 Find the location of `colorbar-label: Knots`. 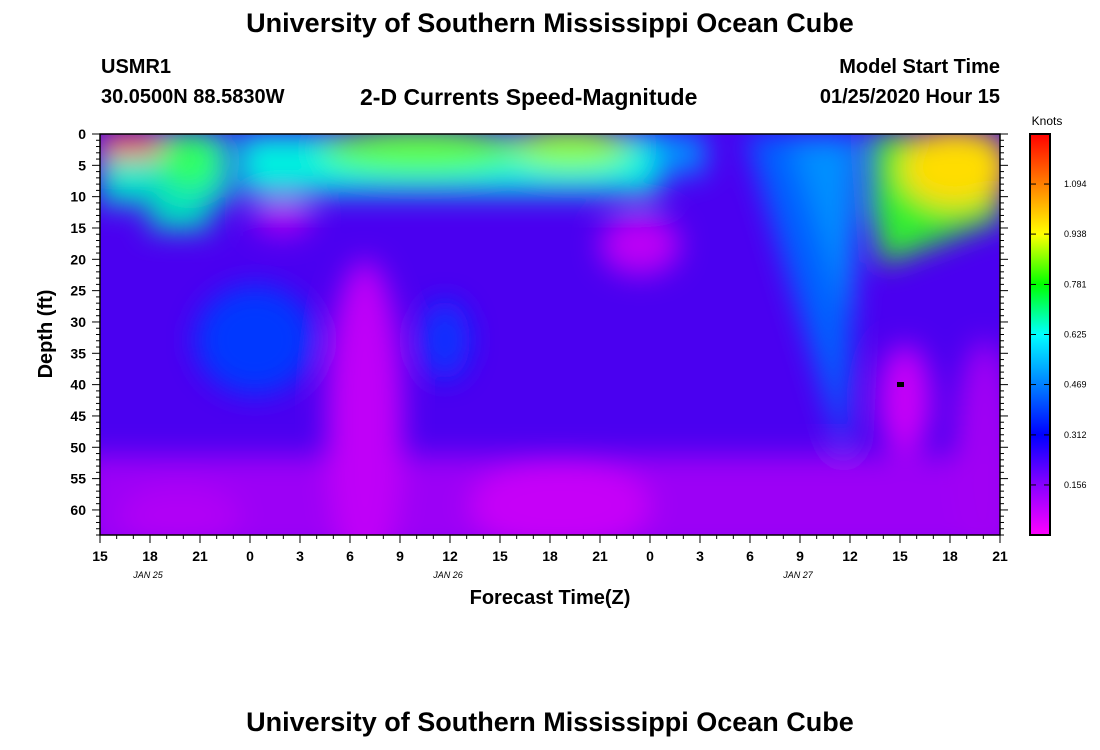

colorbar-label: Knots is located at coordinates (1047, 121).